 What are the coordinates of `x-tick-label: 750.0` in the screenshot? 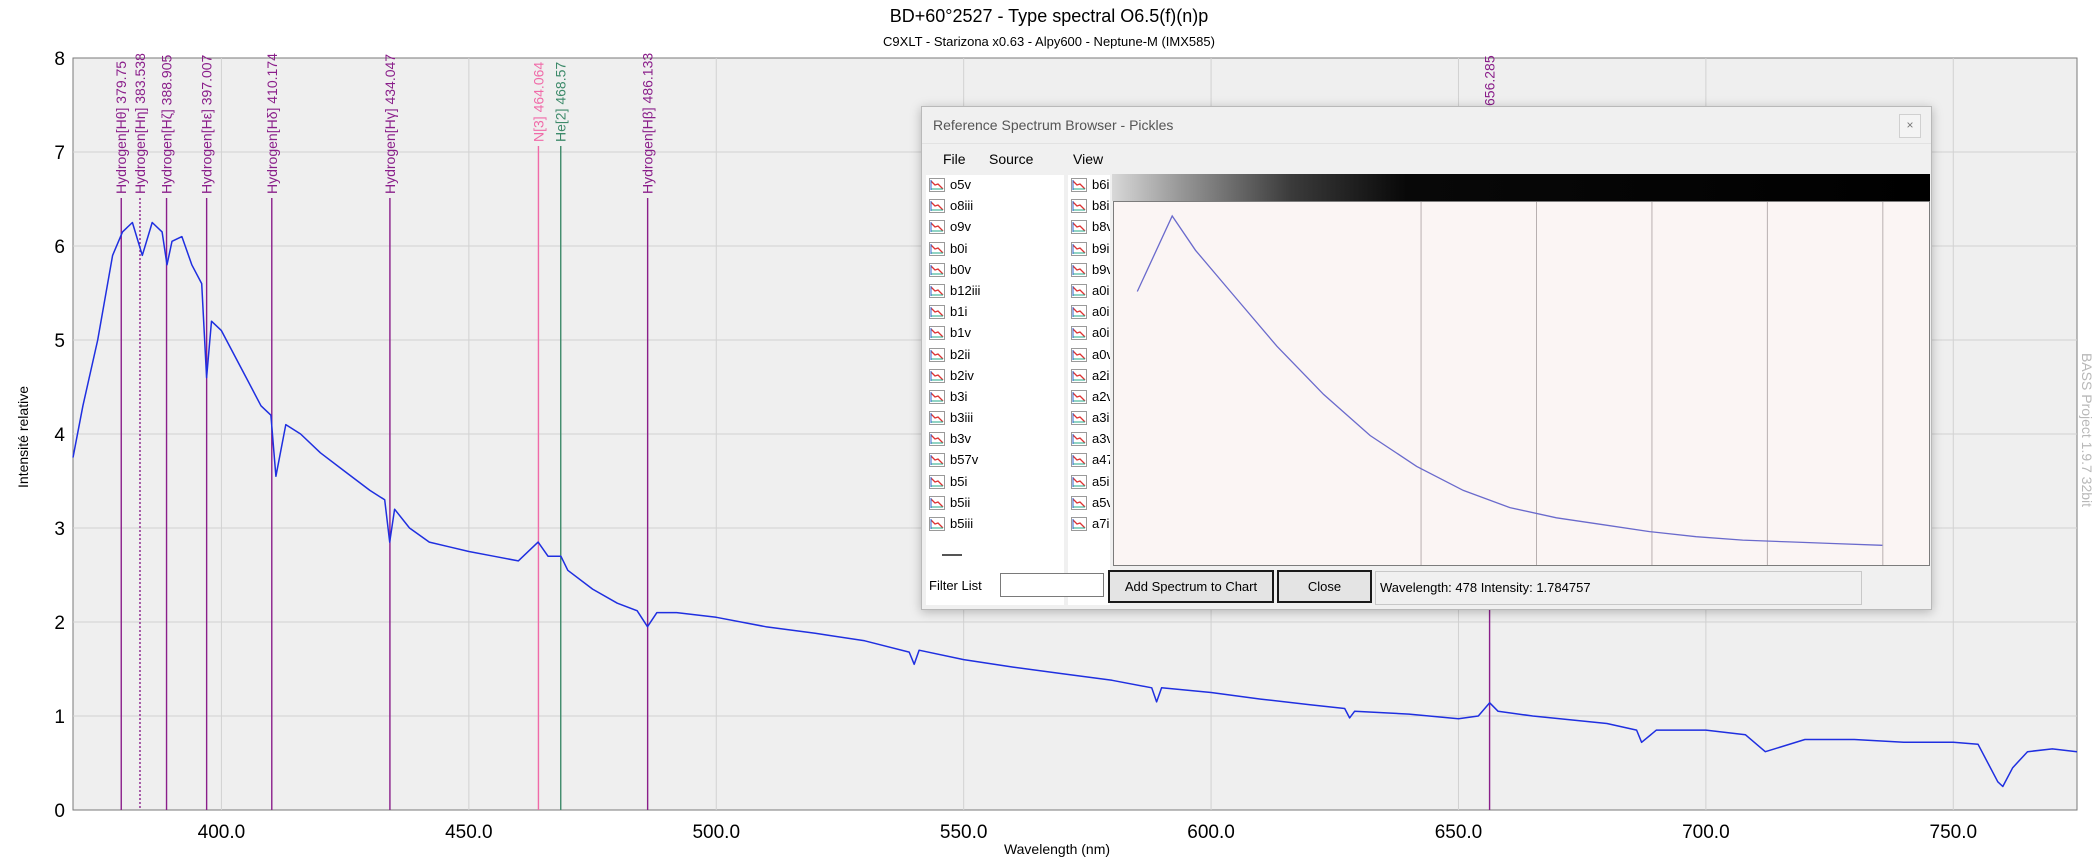 It's located at (1954, 832).